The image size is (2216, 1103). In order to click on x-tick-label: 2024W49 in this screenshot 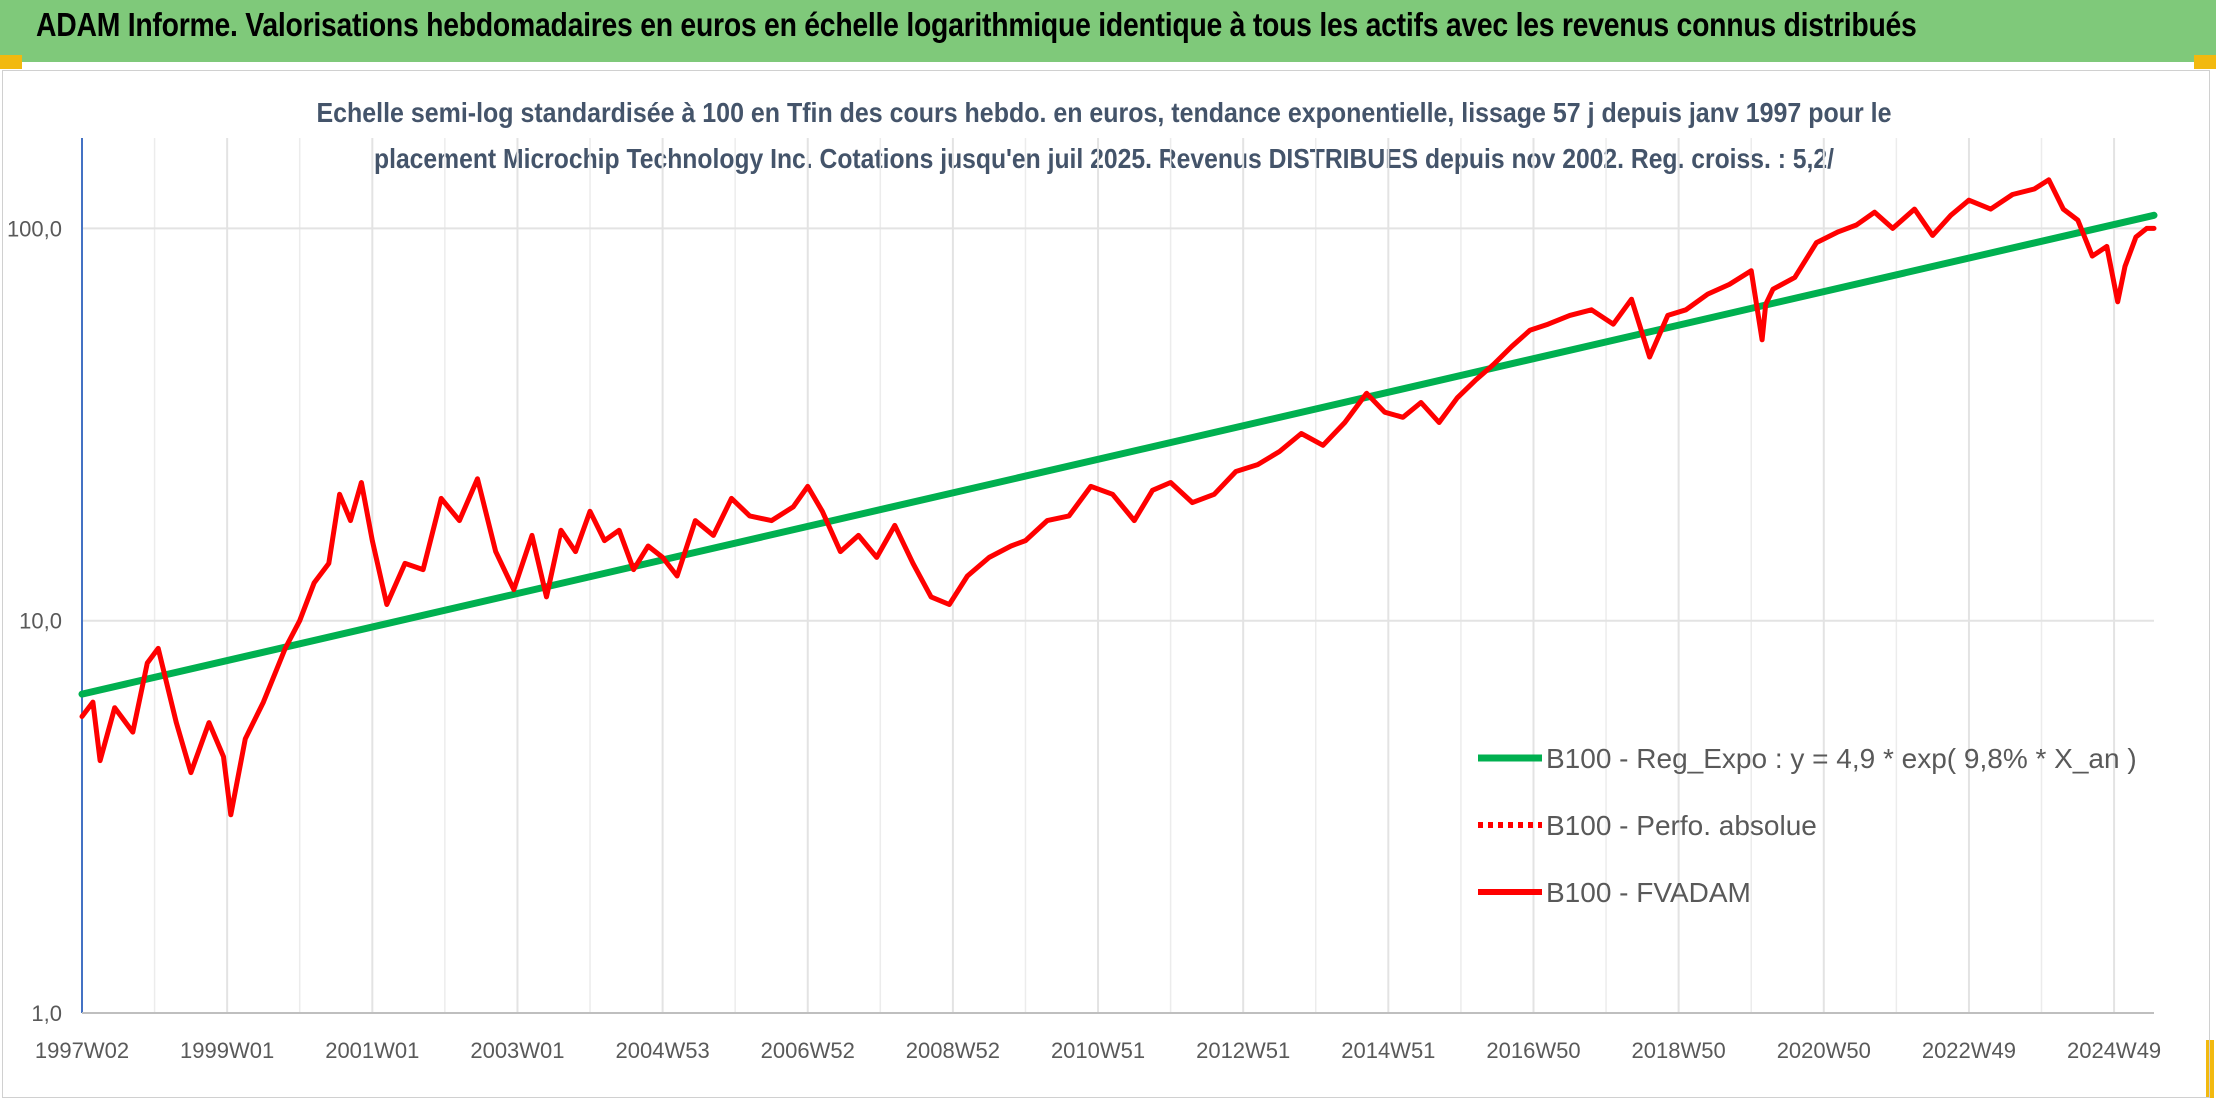, I will do `click(2114, 1050)`.